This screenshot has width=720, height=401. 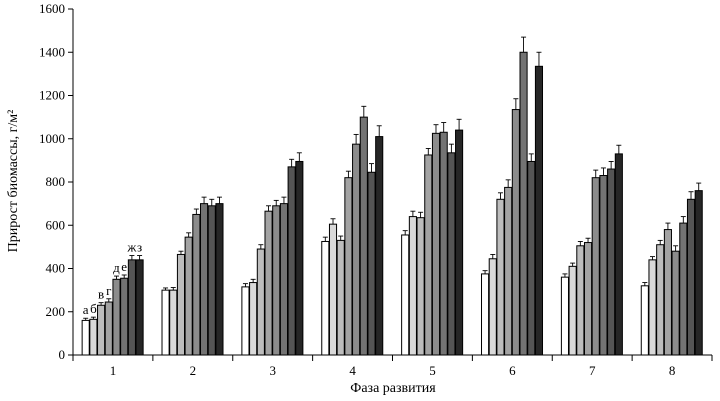 I want to click on y-axis-title: Прирост биомассы, г/м², so click(x=13, y=181).